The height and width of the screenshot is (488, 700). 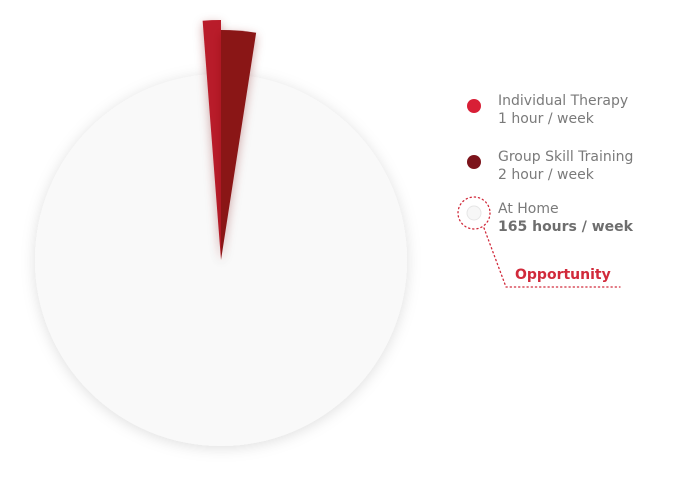 I want to click on legend-marker-at-home, so click(x=474, y=213).